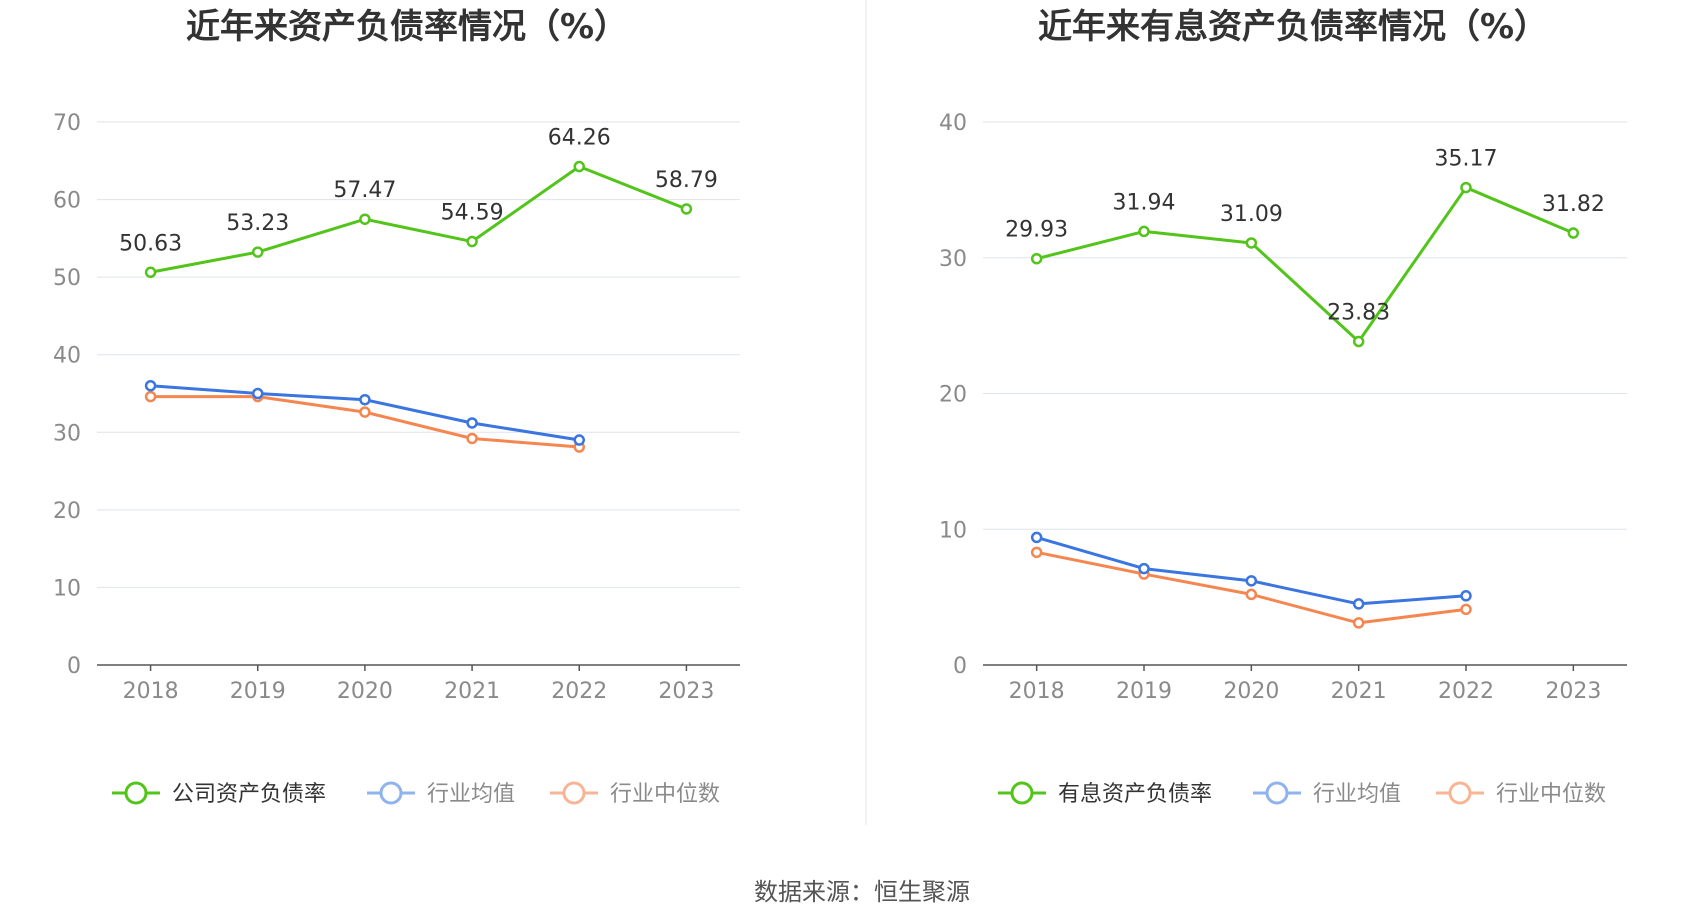 This screenshot has width=1700, height=918. I want to click on legend-label: 有息资产负债率, so click(1135, 794).